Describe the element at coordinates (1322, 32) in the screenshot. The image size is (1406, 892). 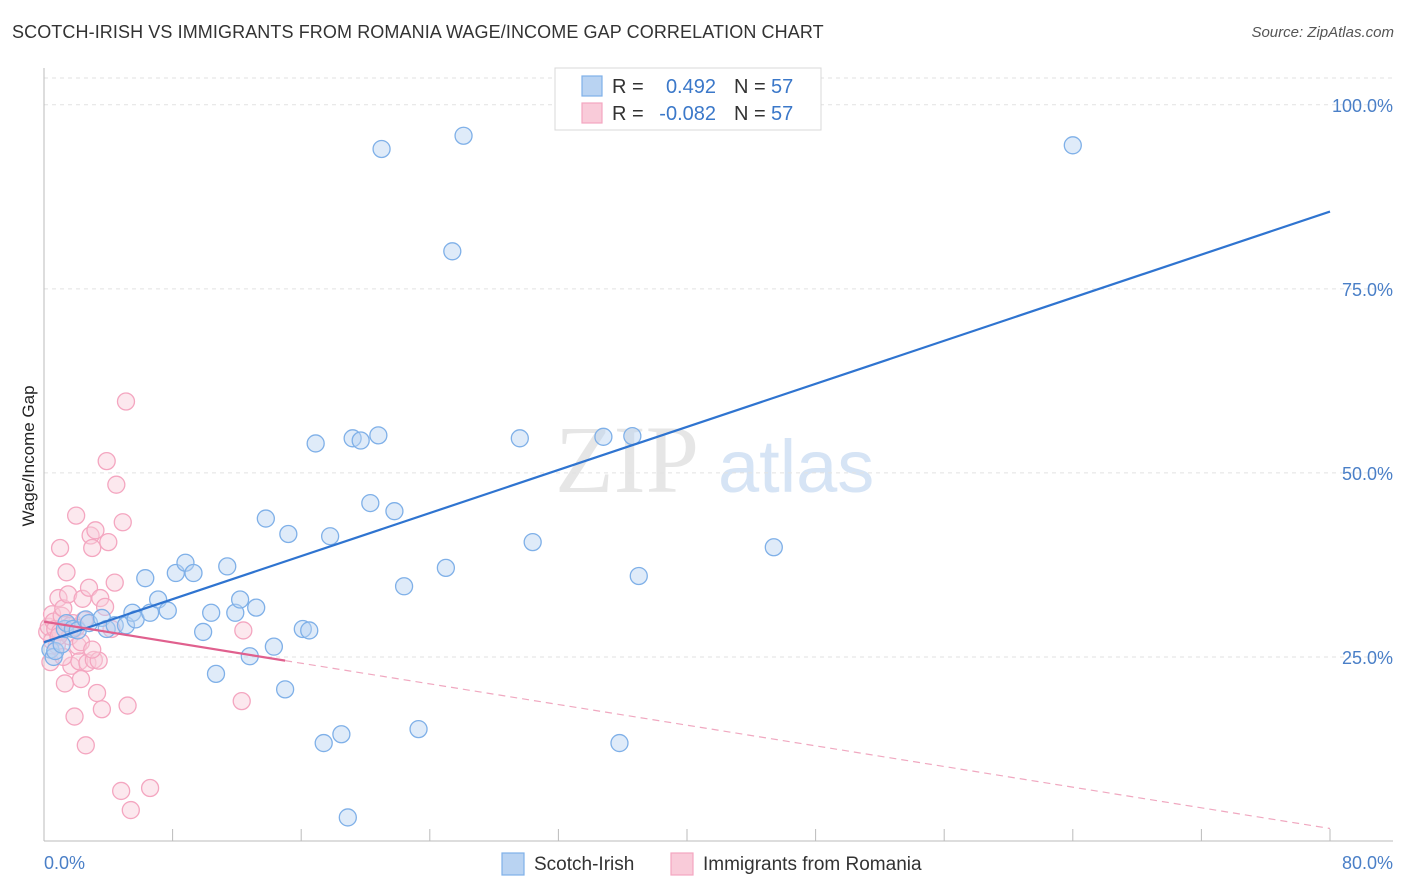
I see `chart-source: Source: ZipAtlas.com` at that location.